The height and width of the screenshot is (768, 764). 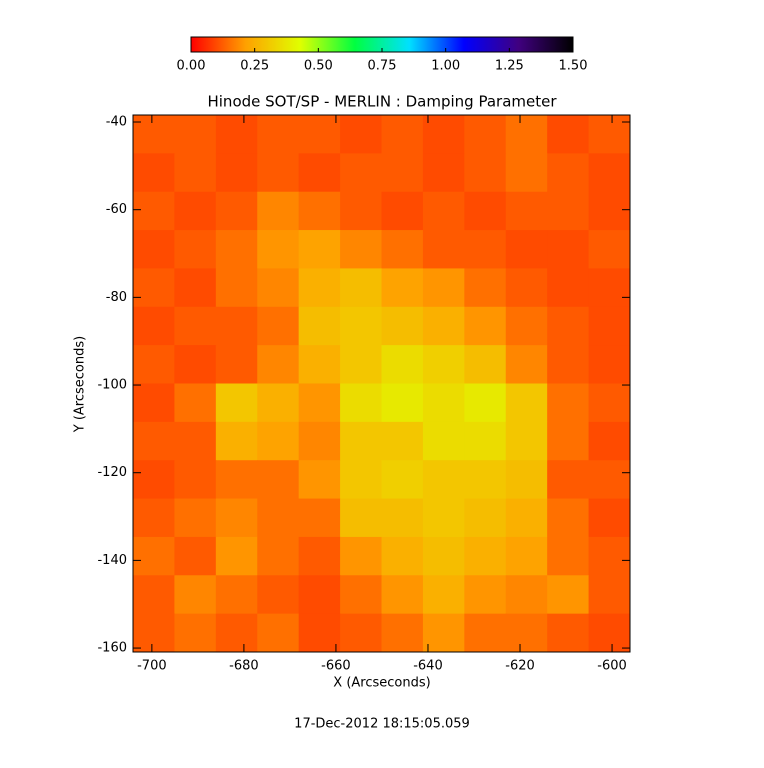 What do you see at coordinates (612, 666) in the screenshot?
I see `x-tick-label: -600` at bounding box center [612, 666].